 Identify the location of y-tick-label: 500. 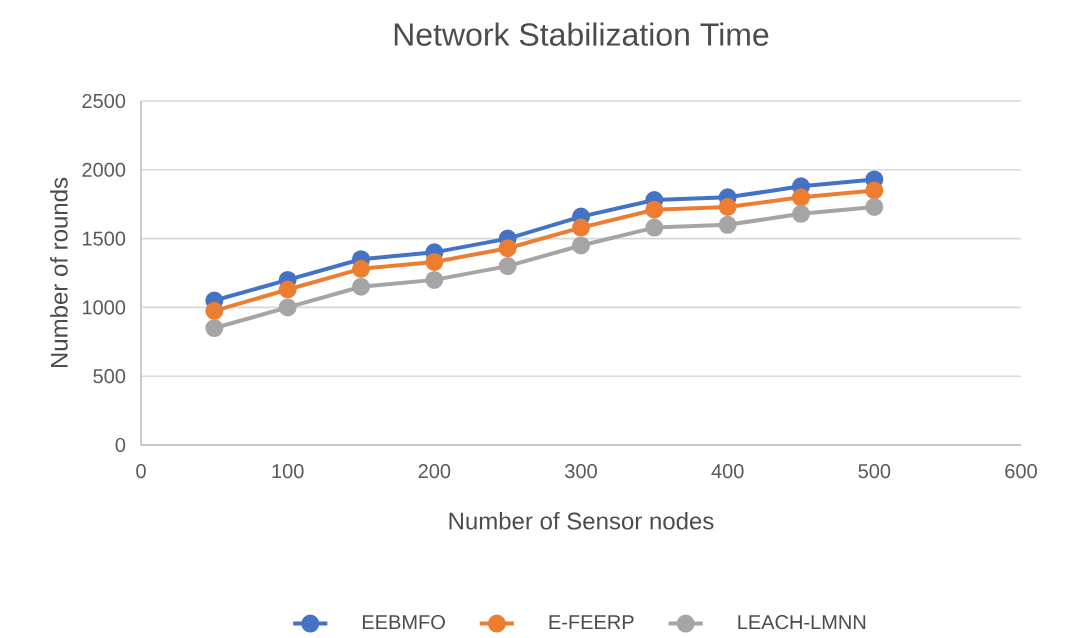
(109, 376).